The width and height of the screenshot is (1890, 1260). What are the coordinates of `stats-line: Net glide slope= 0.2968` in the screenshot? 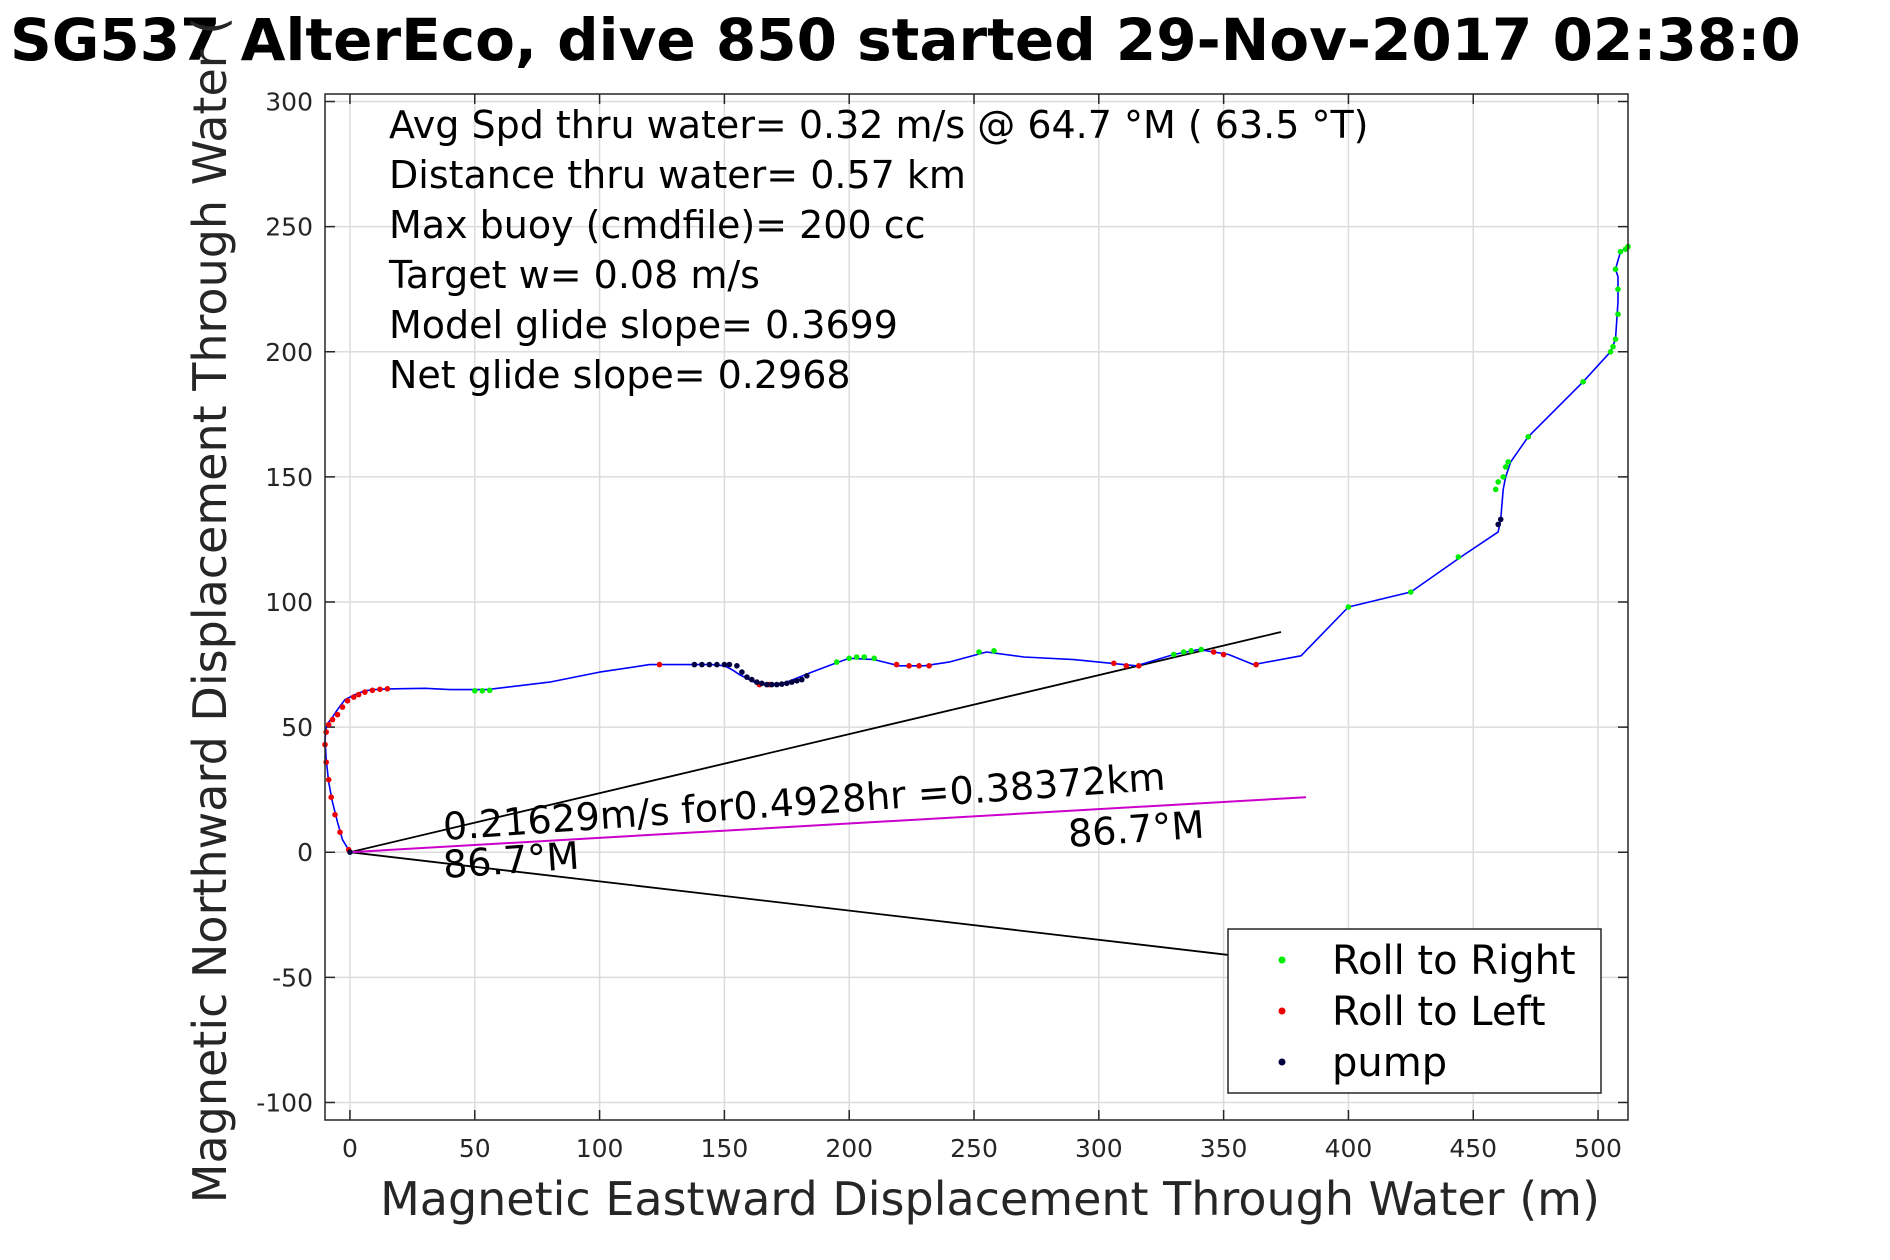 It's located at (620, 375).